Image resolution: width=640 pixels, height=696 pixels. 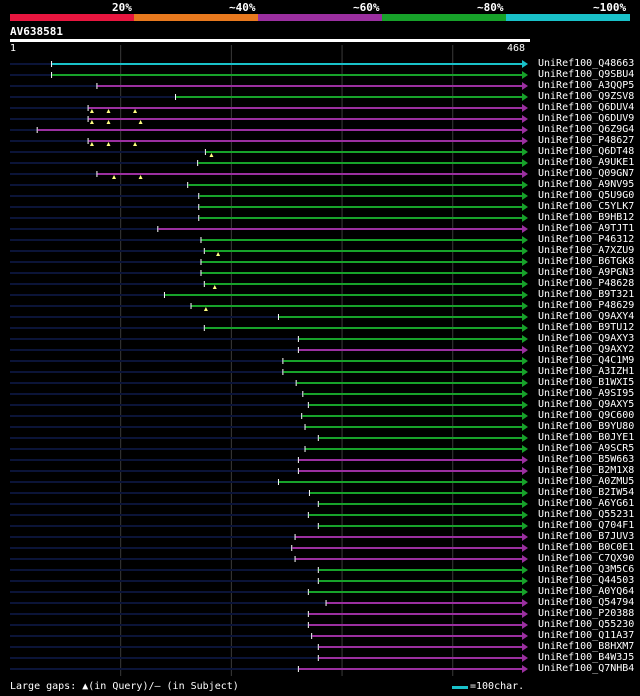 I want to click on hit-label: UniRef100_Q5U9G0, so click(x=586, y=195).